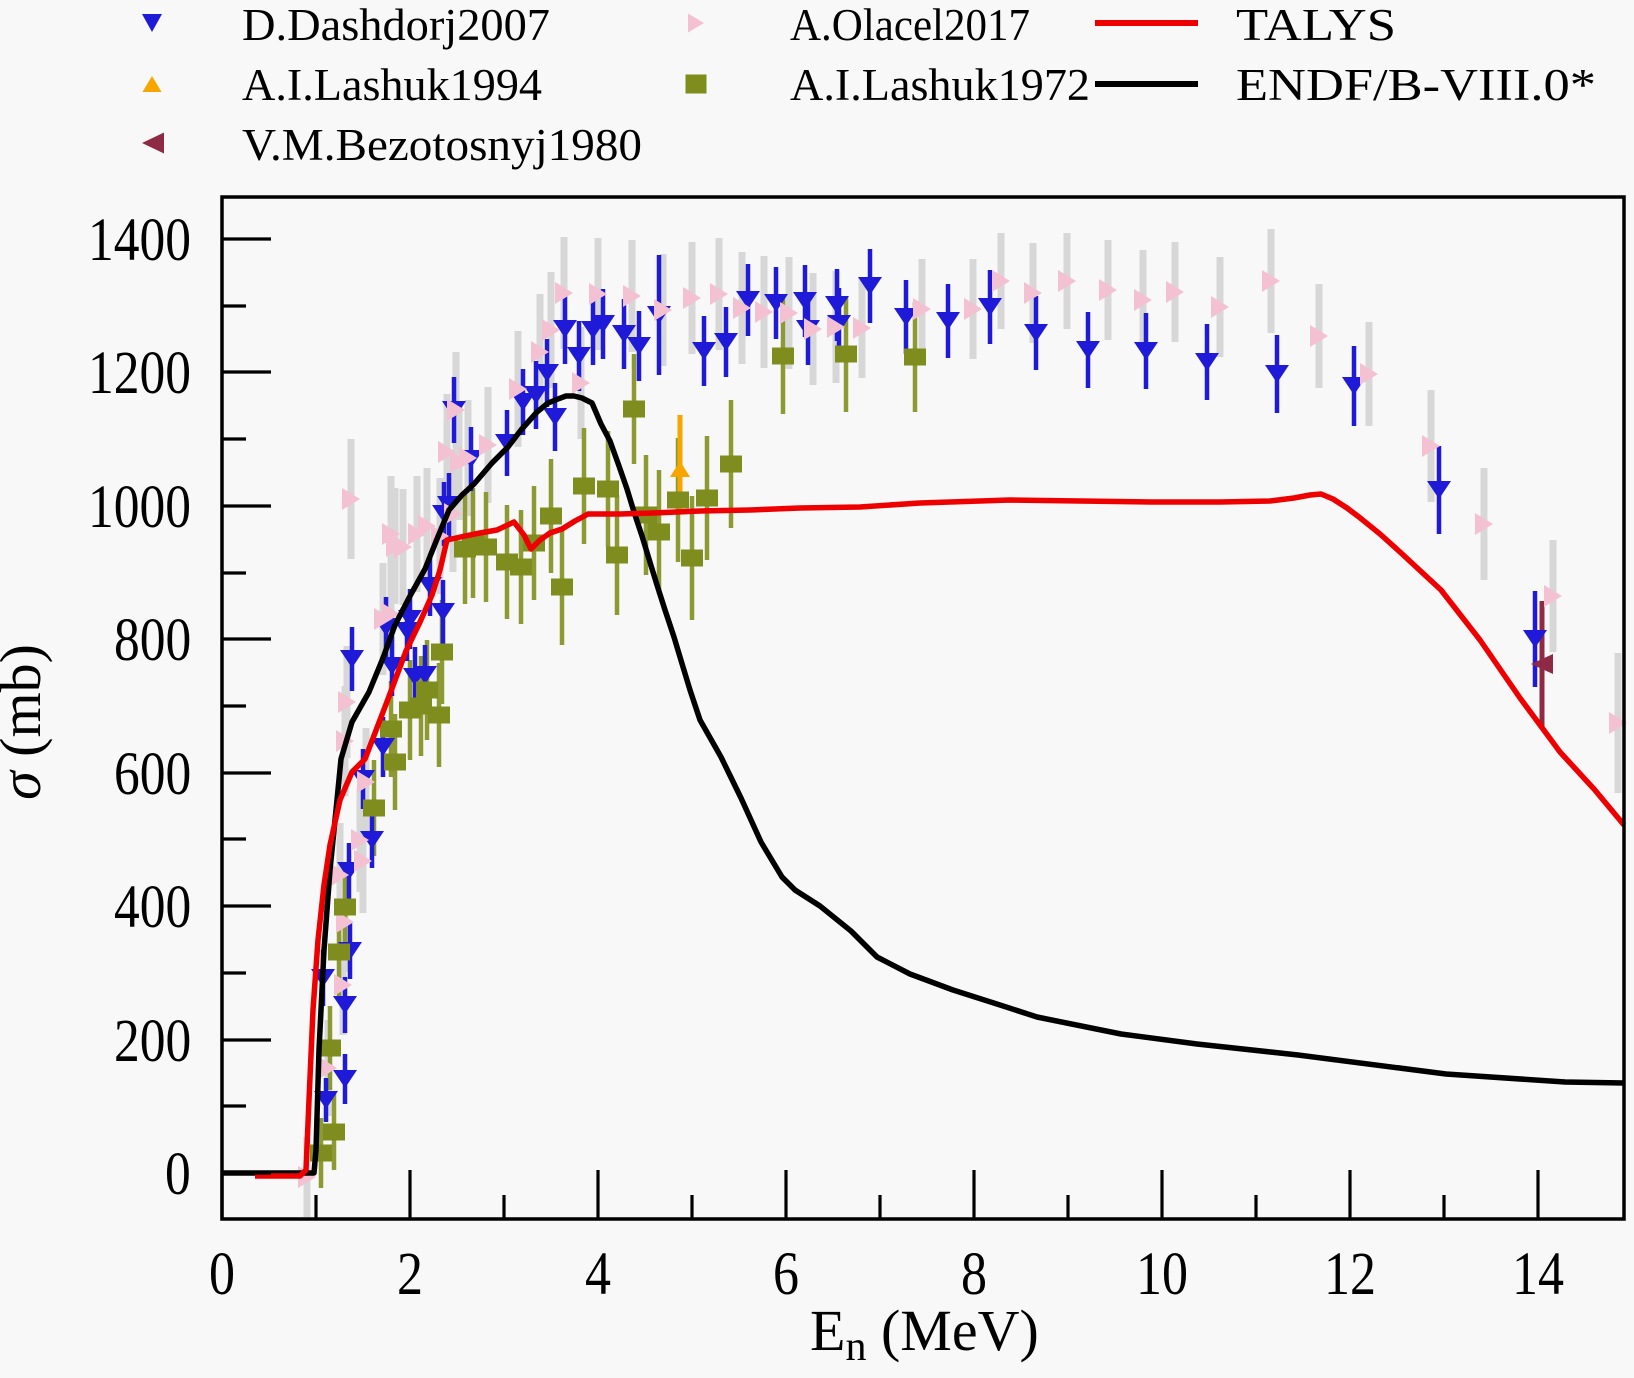  What do you see at coordinates (152, 907) in the screenshot?
I see `svg-text: 400` at bounding box center [152, 907].